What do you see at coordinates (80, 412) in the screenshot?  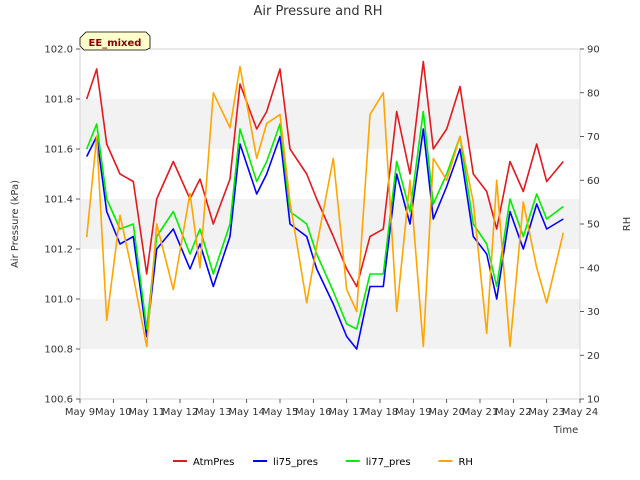 I see `x-tick-label: May 9` at bounding box center [80, 412].